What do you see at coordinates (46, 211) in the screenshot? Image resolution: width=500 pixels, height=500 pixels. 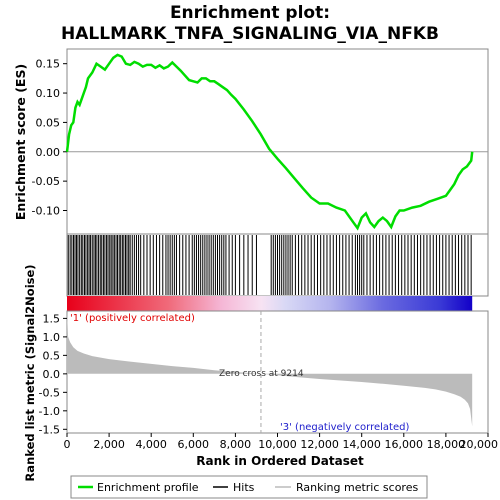 I see `es-y-tick-label: -0.10` at bounding box center [46, 211].